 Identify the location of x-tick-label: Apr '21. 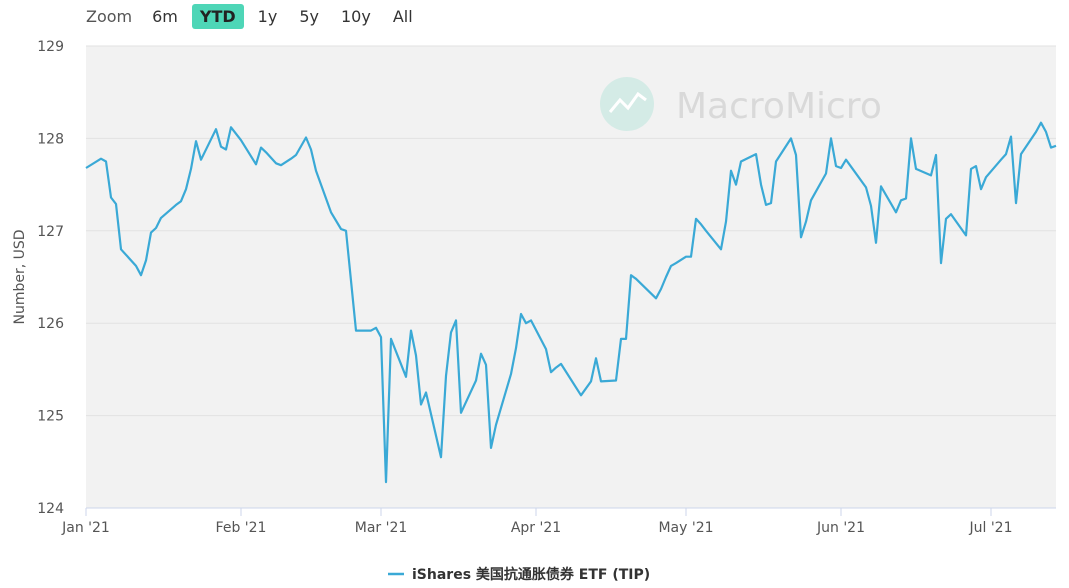
(536, 528).